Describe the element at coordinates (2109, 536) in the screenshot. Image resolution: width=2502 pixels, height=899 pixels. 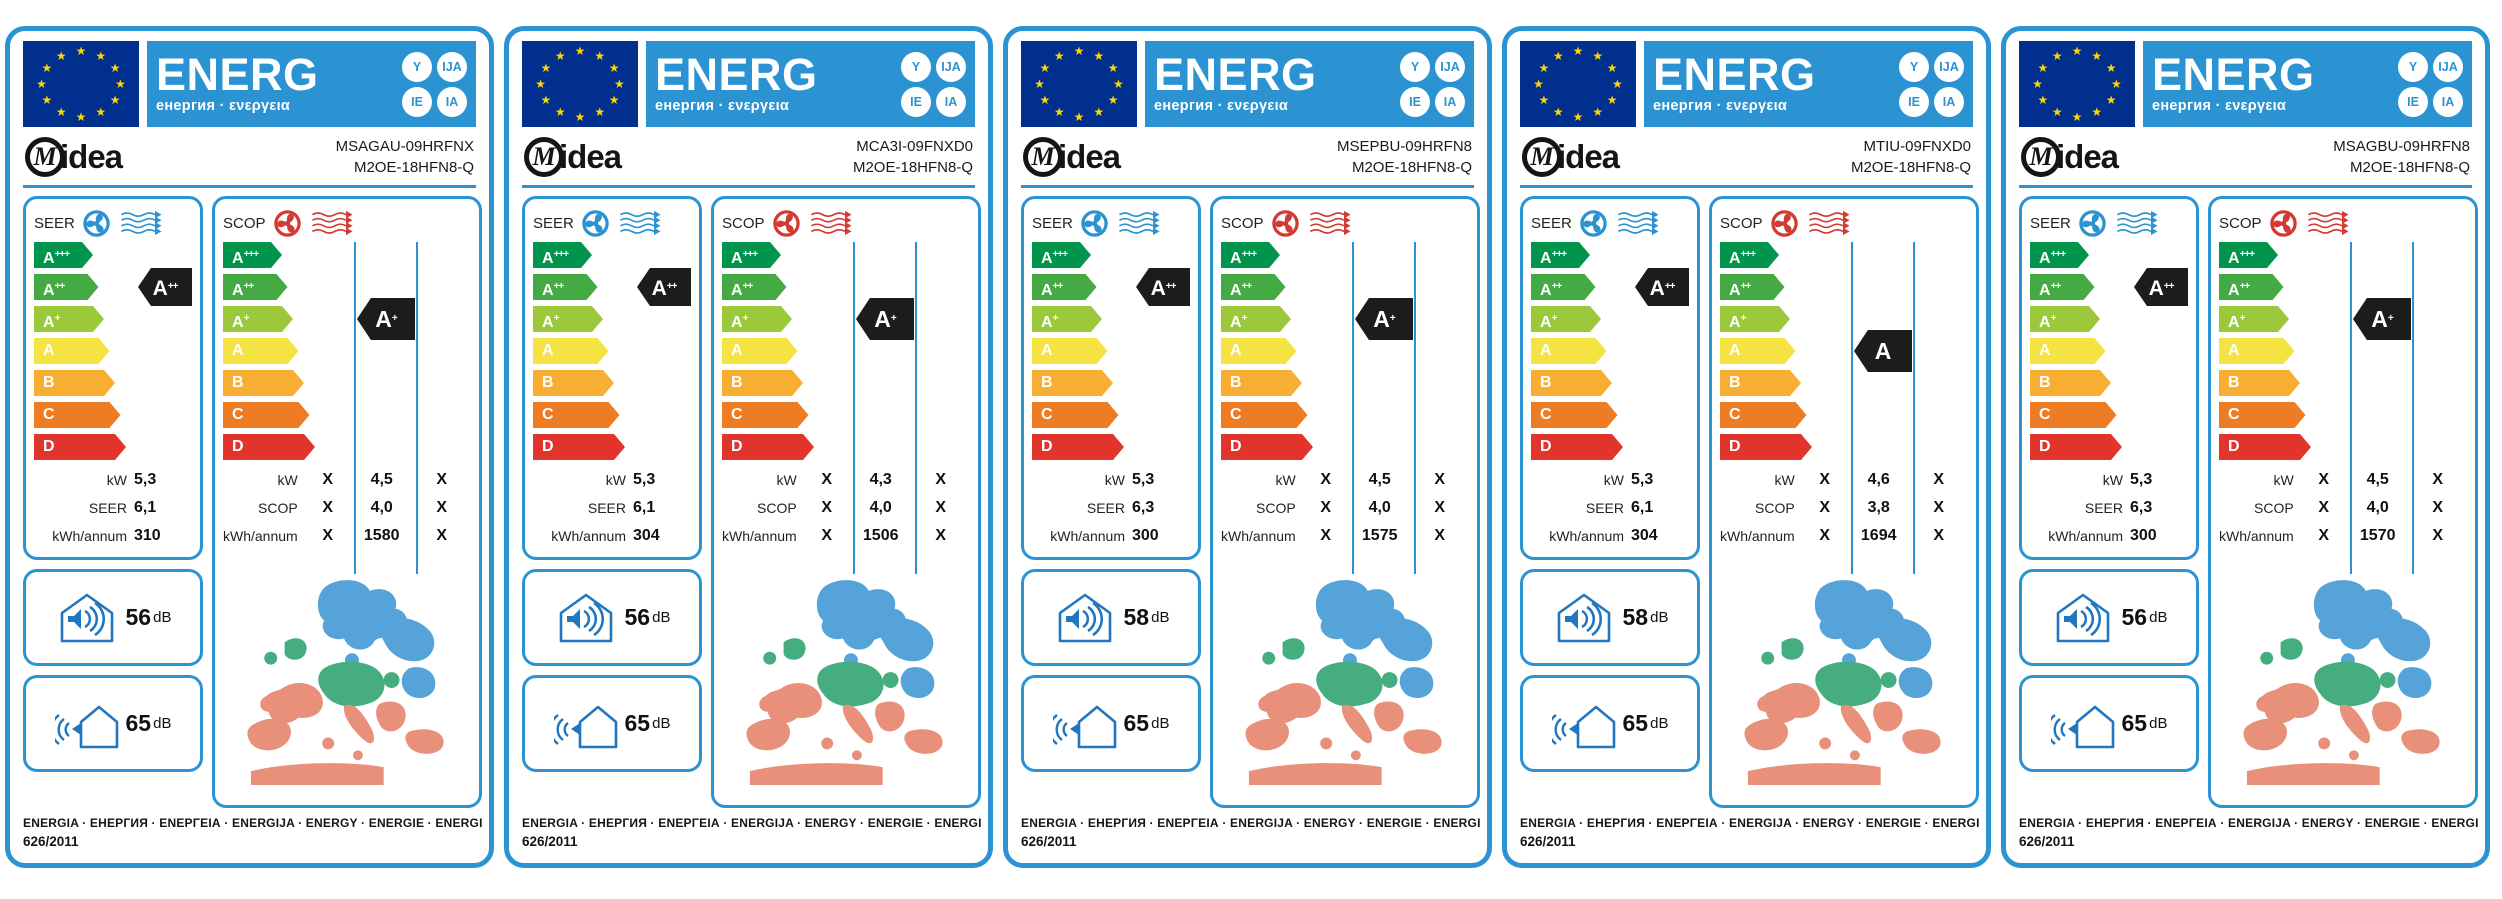
I see `seer-kwh-row: kWh/annum 300` at that location.